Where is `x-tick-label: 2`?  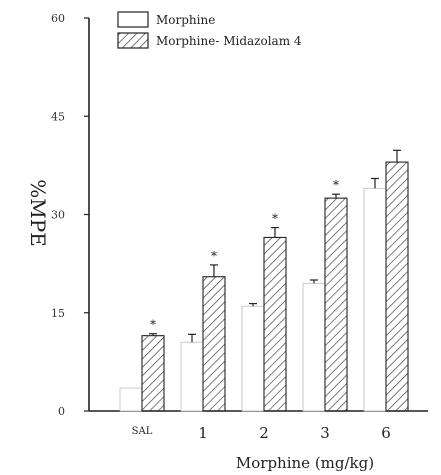 x-tick-label: 2 is located at coordinates (264, 433).